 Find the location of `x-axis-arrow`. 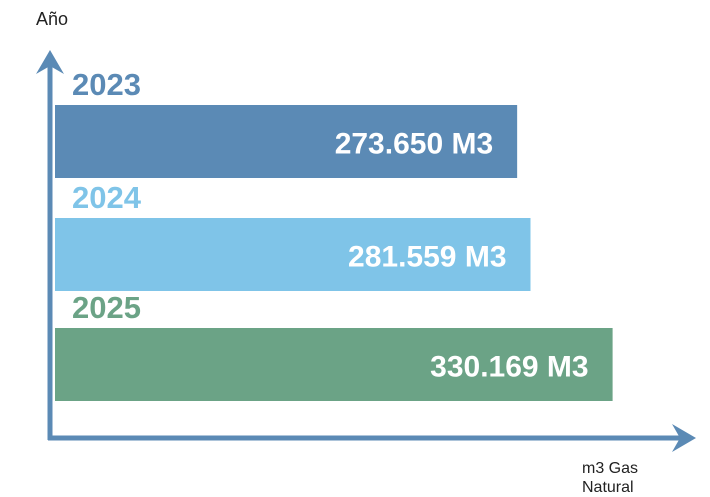

x-axis-arrow is located at coordinates (684, 438).